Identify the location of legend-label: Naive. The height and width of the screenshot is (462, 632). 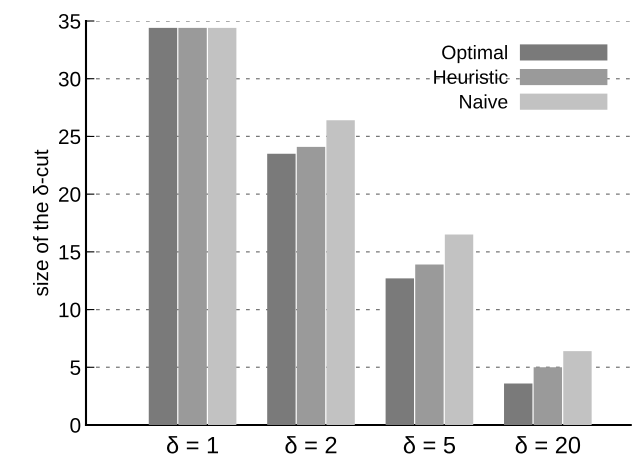
(484, 101).